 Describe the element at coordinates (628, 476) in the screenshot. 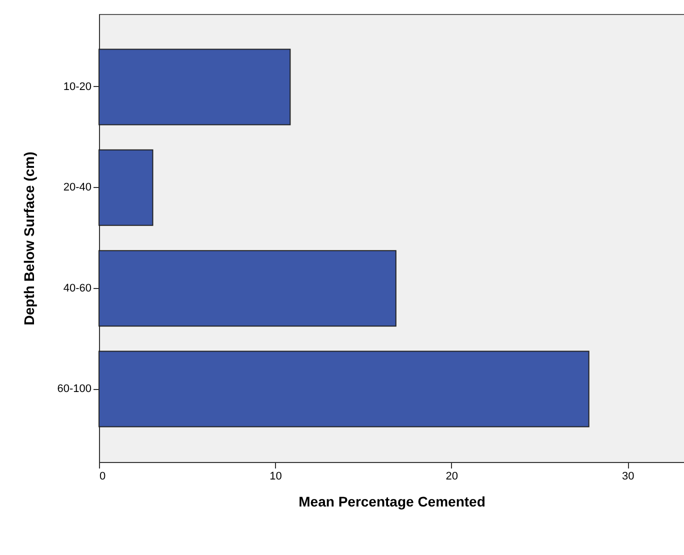

I see `x-tick-label: 30` at that location.